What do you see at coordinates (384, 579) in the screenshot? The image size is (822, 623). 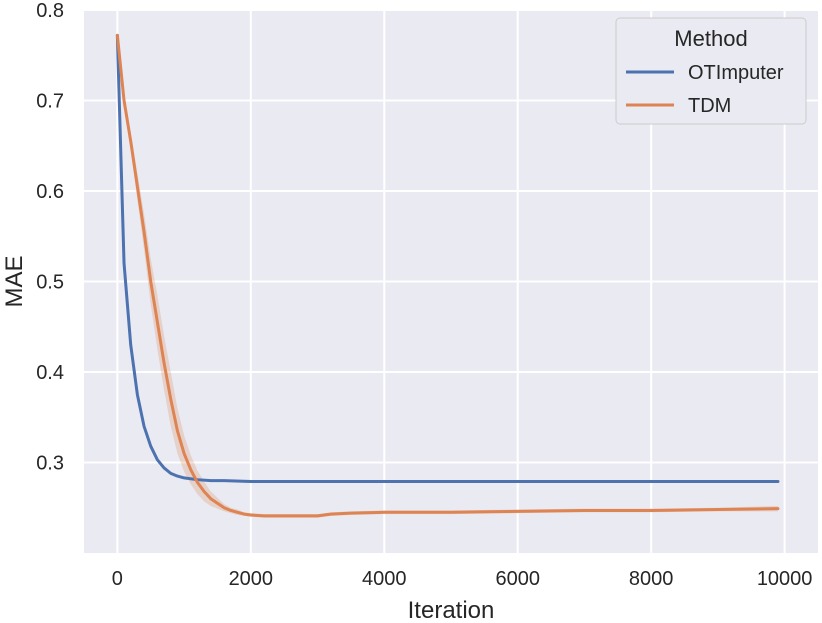 I see `x-tick-label: 4000` at bounding box center [384, 579].